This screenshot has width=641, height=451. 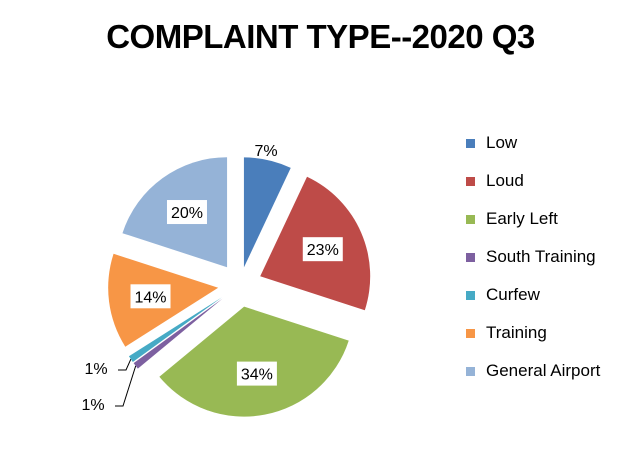 I want to click on slice-label-loud: 23%, so click(x=322, y=249).